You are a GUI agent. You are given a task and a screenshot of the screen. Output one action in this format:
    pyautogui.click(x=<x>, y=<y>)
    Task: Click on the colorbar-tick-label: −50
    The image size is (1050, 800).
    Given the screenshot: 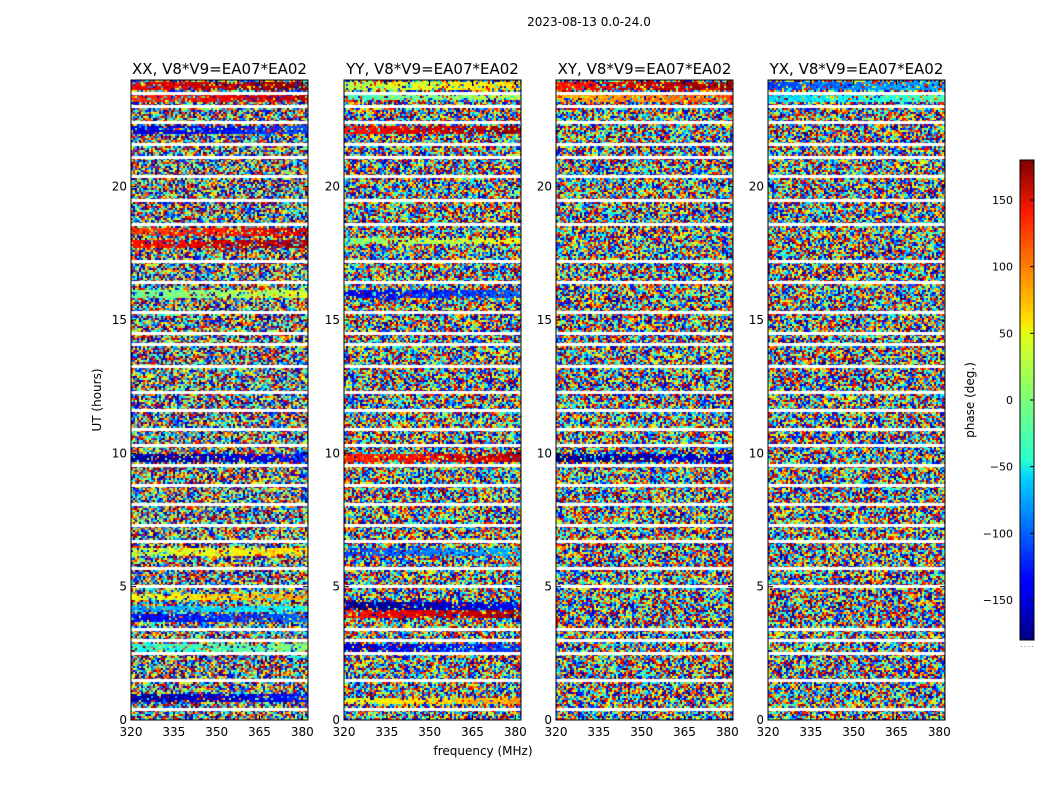 What is the action you would take?
    pyautogui.click(x=1001, y=467)
    